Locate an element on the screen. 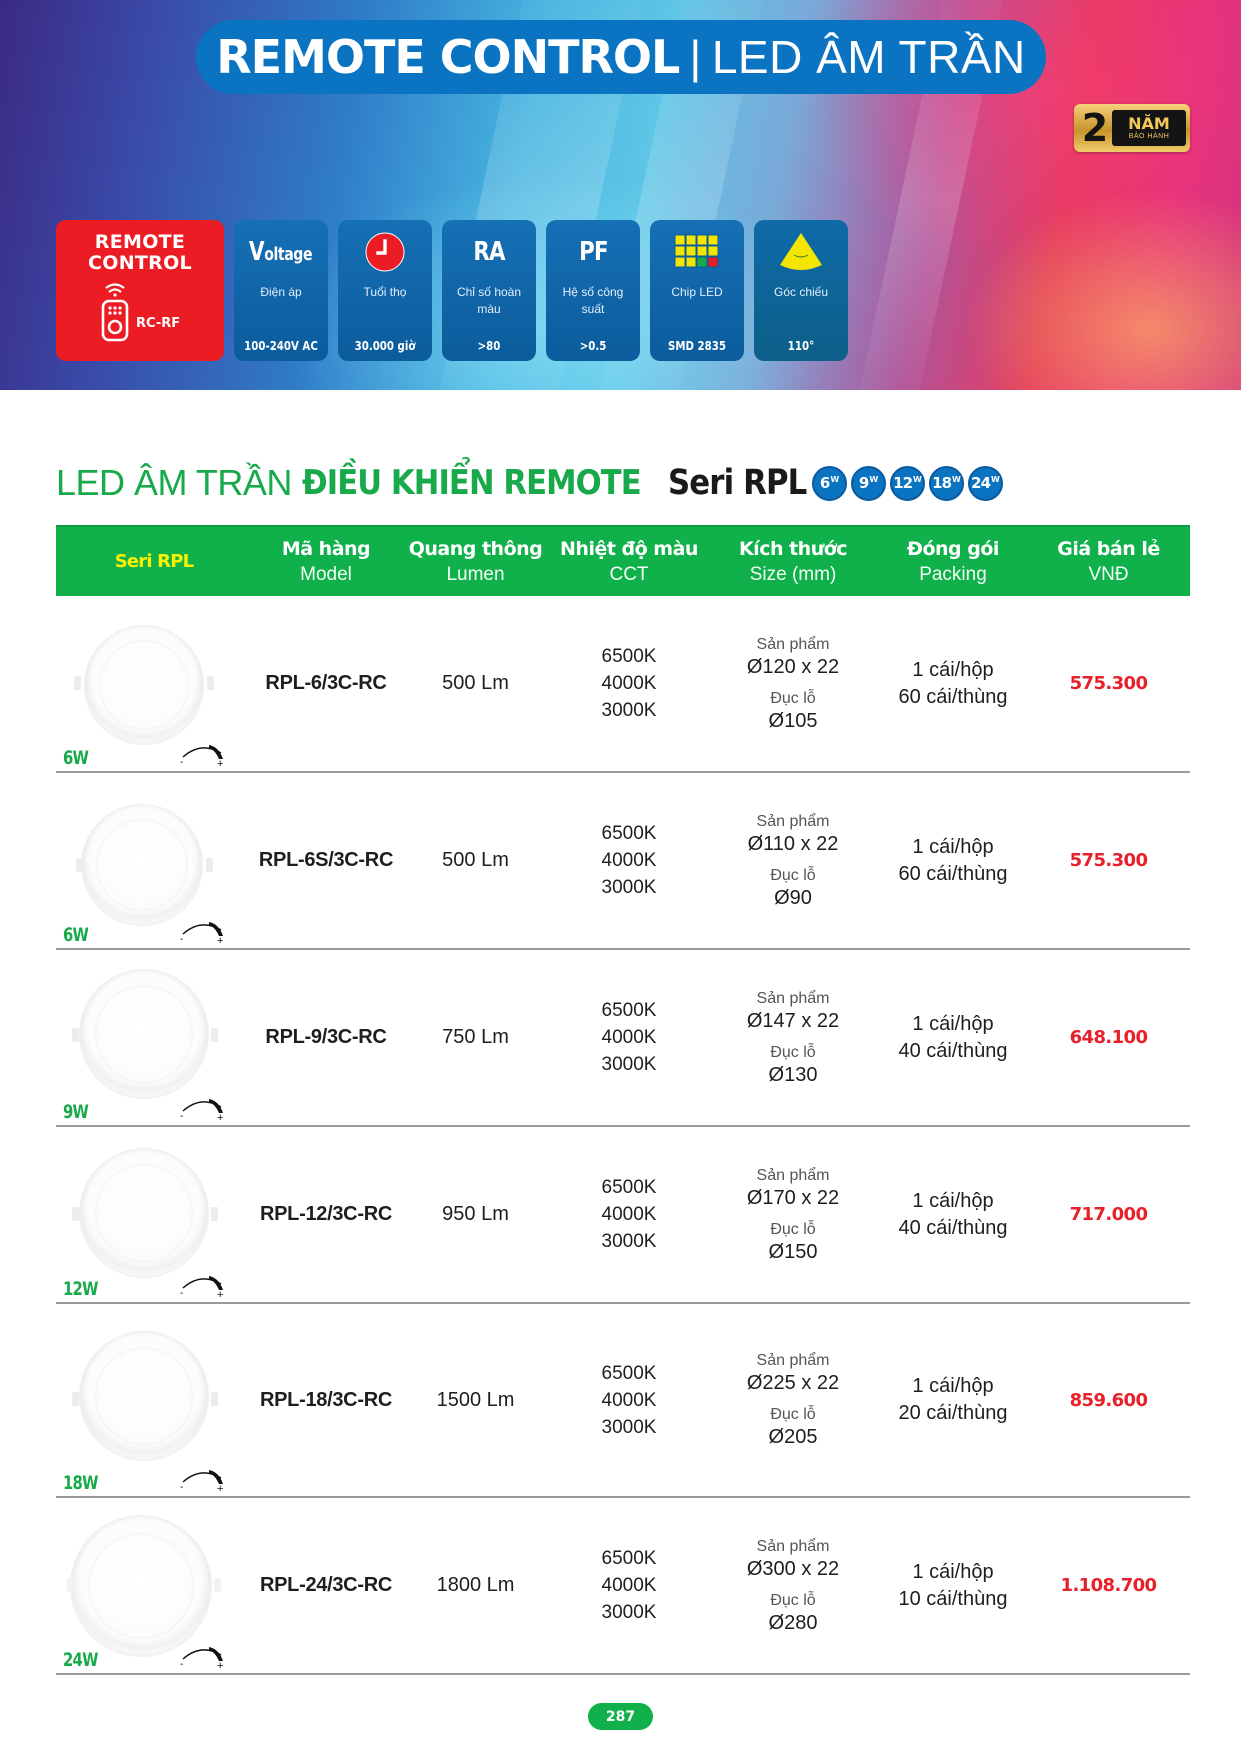  size-values: Sản phẩm Ø147 x 22 Đục lỗ Ø130 is located at coordinates (793, 1037).